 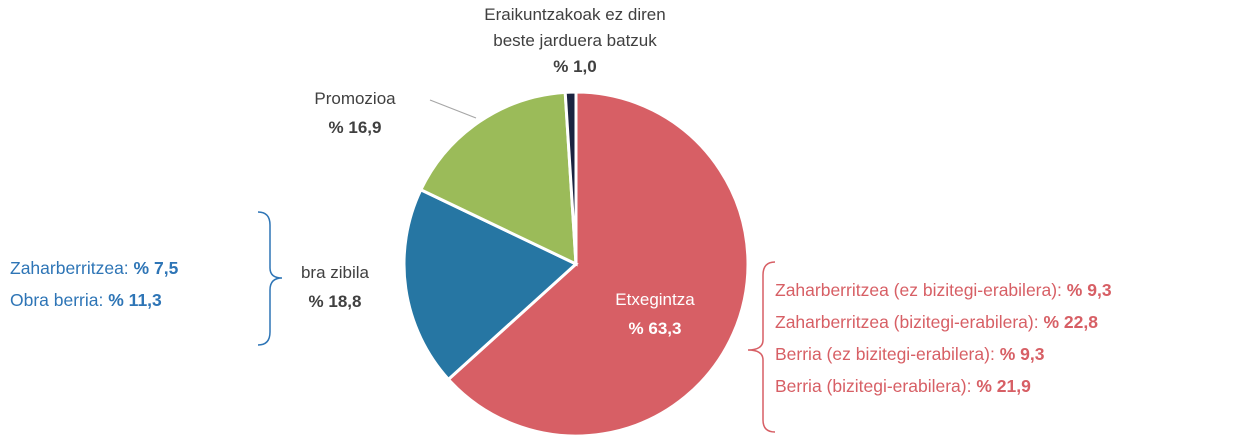 I want to click on annotation-line: Berria (ez bizitegi-erabilera): % 9,3, so click(x=943, y=354).